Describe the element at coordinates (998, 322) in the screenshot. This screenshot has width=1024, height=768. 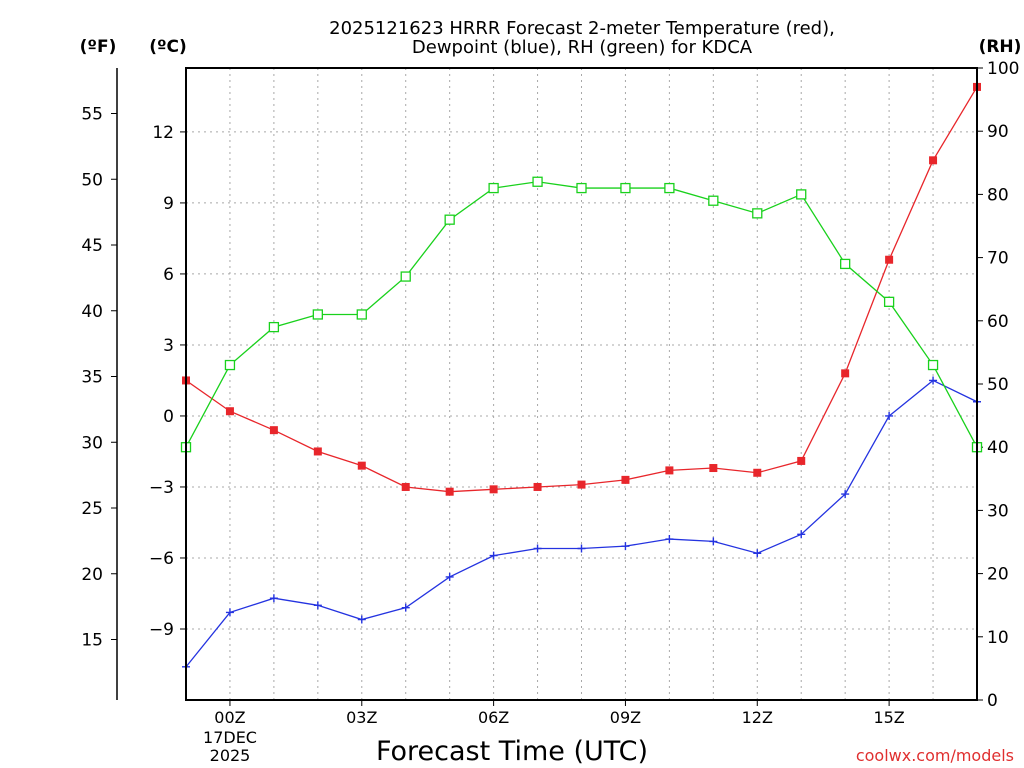
I see `rh-tick-label: 60` at that location.